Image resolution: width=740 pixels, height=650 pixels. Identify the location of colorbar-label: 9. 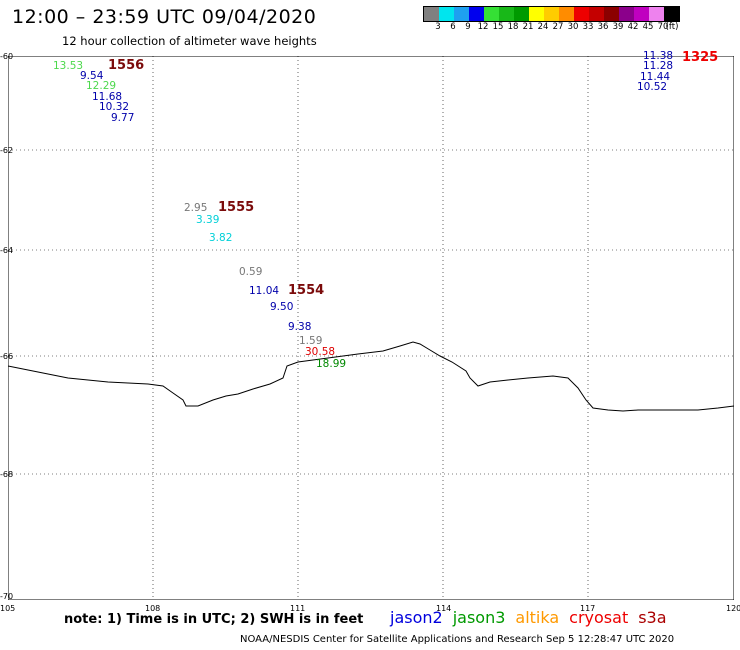
(468, 27).